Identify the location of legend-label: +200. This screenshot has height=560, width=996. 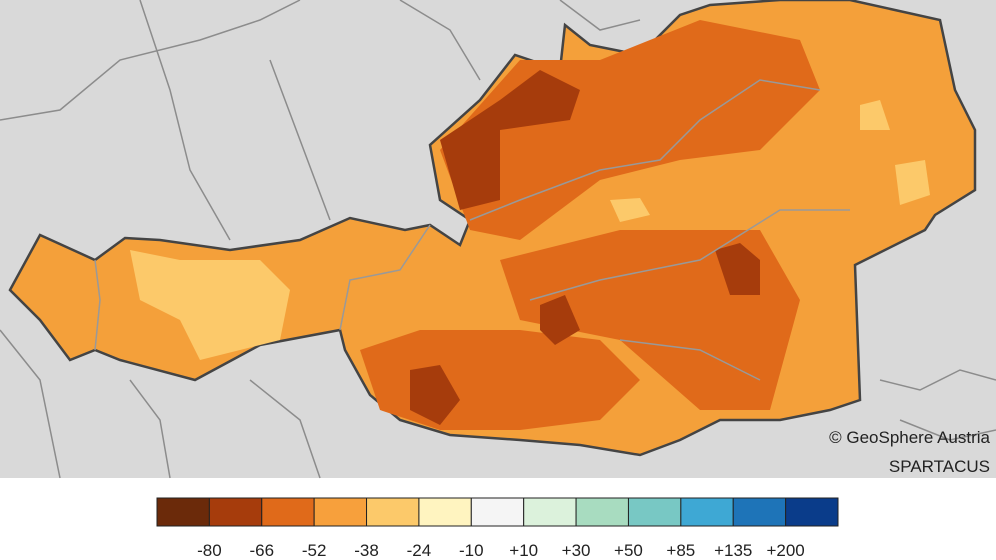
(785, 550).